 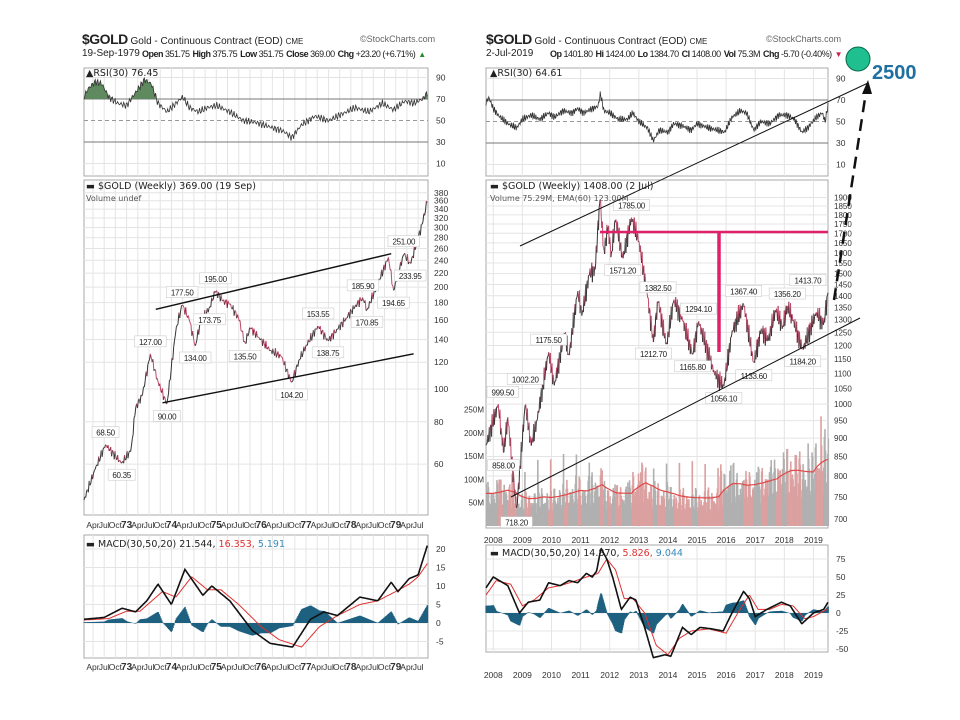 I want to click on macd-tick-label: 15, so click(x=441, y=568).